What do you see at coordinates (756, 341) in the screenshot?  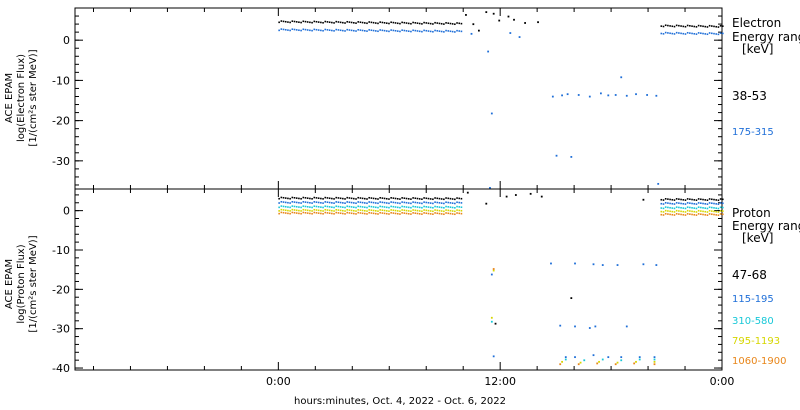 I see `proton-legend-entry-4: 795-1193` at bounding box center [756, 341].